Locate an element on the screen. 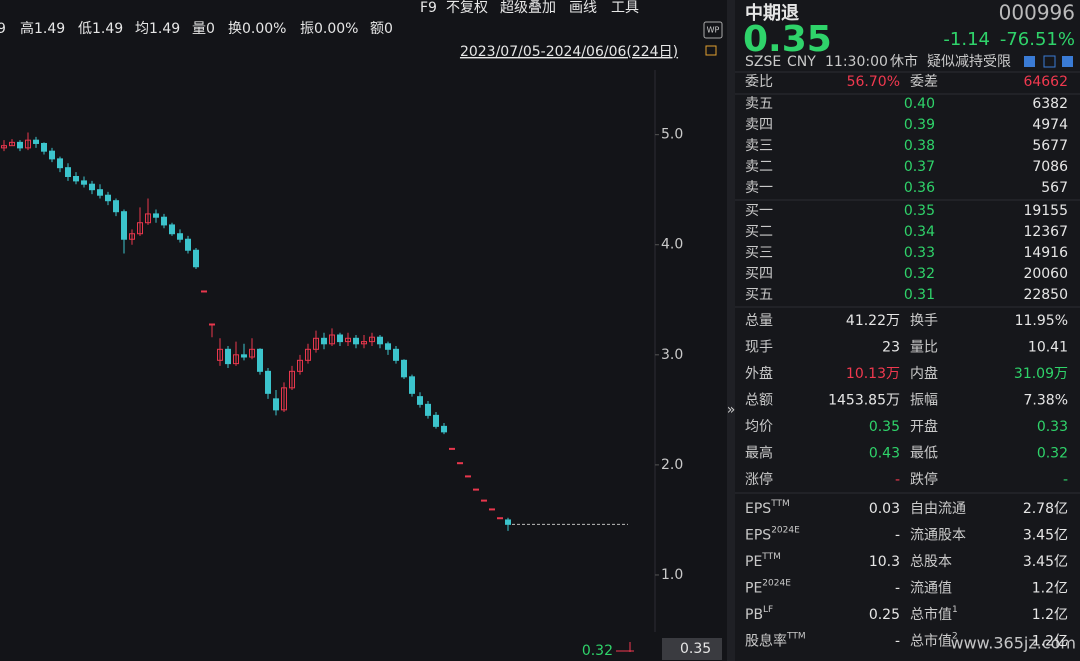 This screenshot has width=1080, height=661. fund-label: PBLF is located at coordinates (759, 614).